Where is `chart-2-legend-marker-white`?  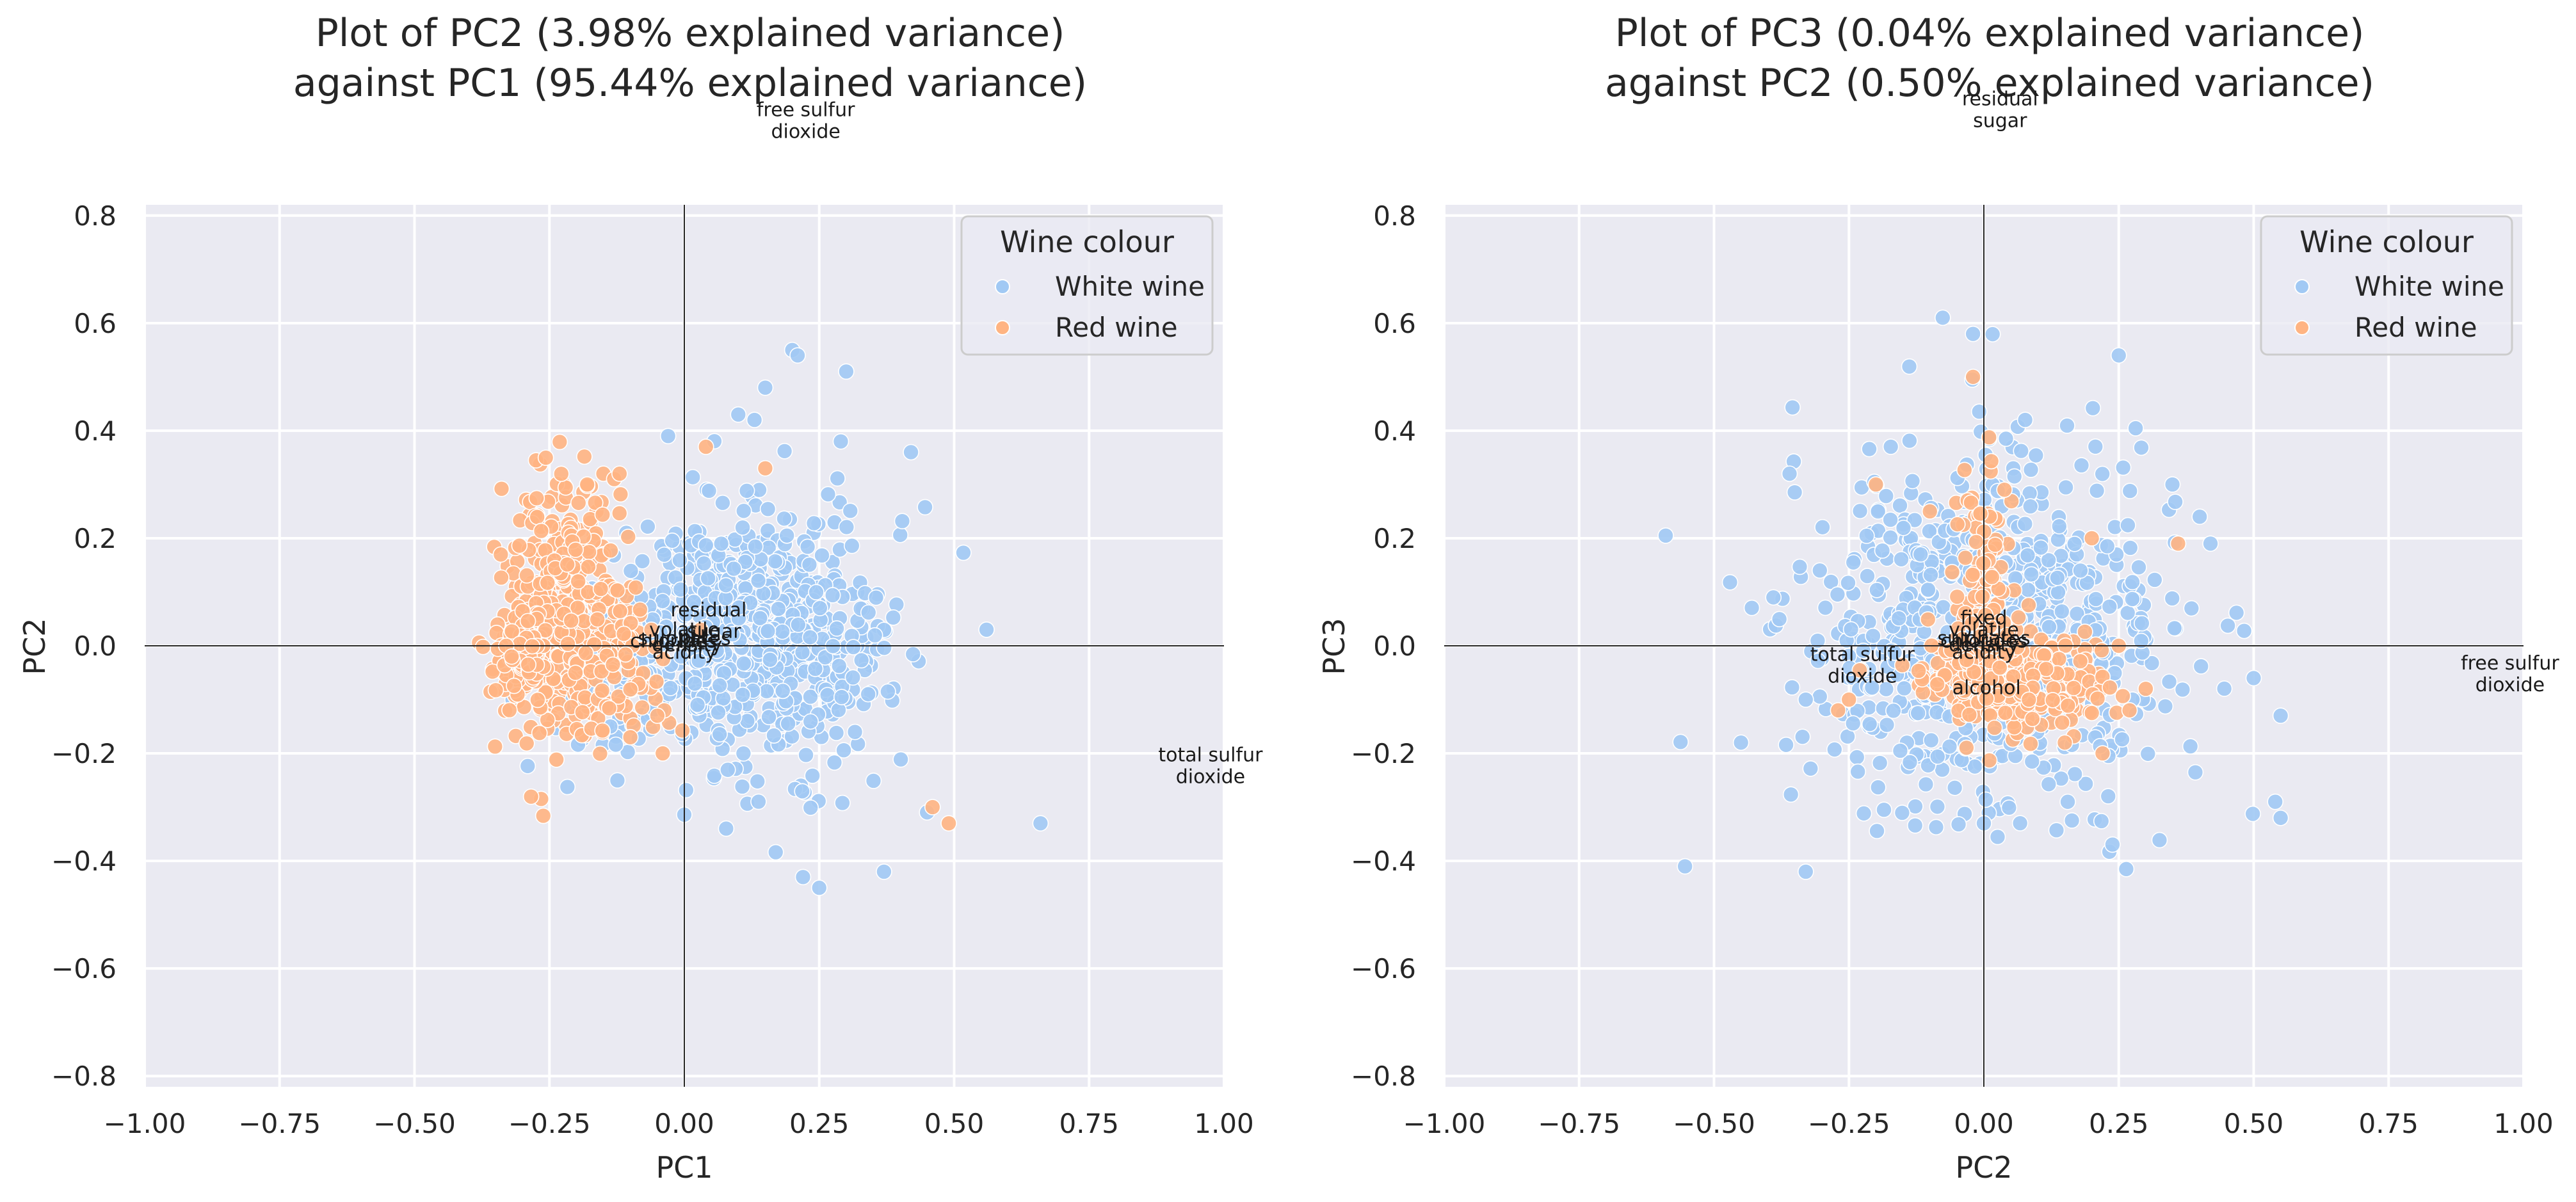
chart-2-legend-marker-white is located at coordinates (2302, 286).